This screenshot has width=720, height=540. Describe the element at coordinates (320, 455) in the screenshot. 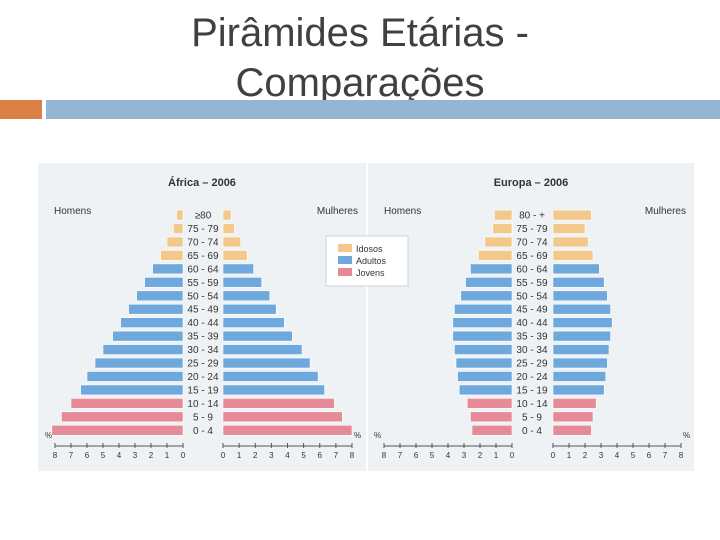

I see `tick-label-right: 6` at that location.